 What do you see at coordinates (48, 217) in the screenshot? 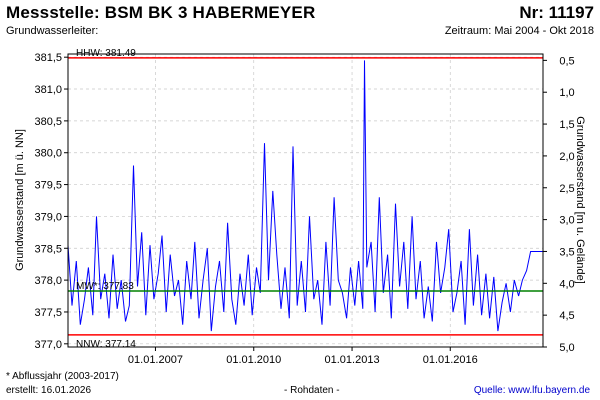
I see `y-tick-label: 379,0` at bounding box center [48, 217].